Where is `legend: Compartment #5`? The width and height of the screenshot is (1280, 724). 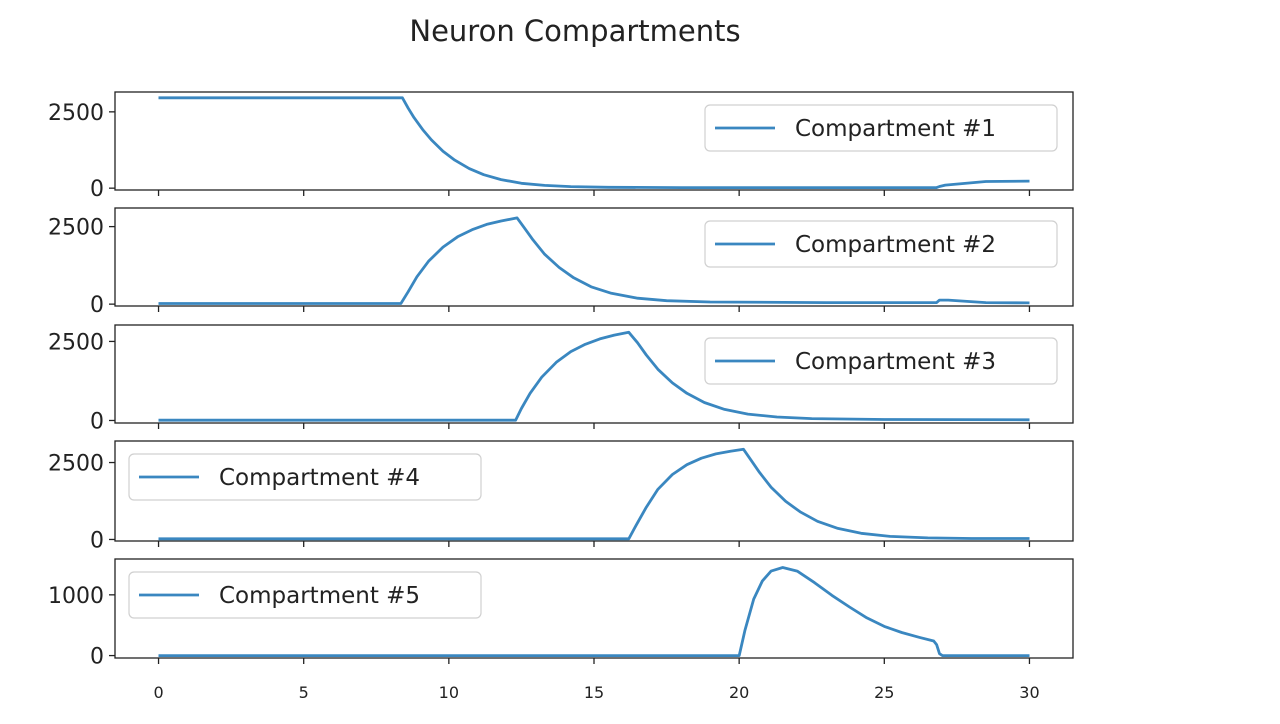
legend: Compartment #5 is located at coordinates (305, 595).